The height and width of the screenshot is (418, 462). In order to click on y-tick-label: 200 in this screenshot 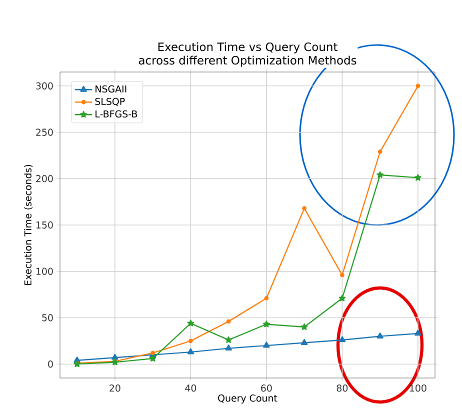, I will do `click(44, 178)`.